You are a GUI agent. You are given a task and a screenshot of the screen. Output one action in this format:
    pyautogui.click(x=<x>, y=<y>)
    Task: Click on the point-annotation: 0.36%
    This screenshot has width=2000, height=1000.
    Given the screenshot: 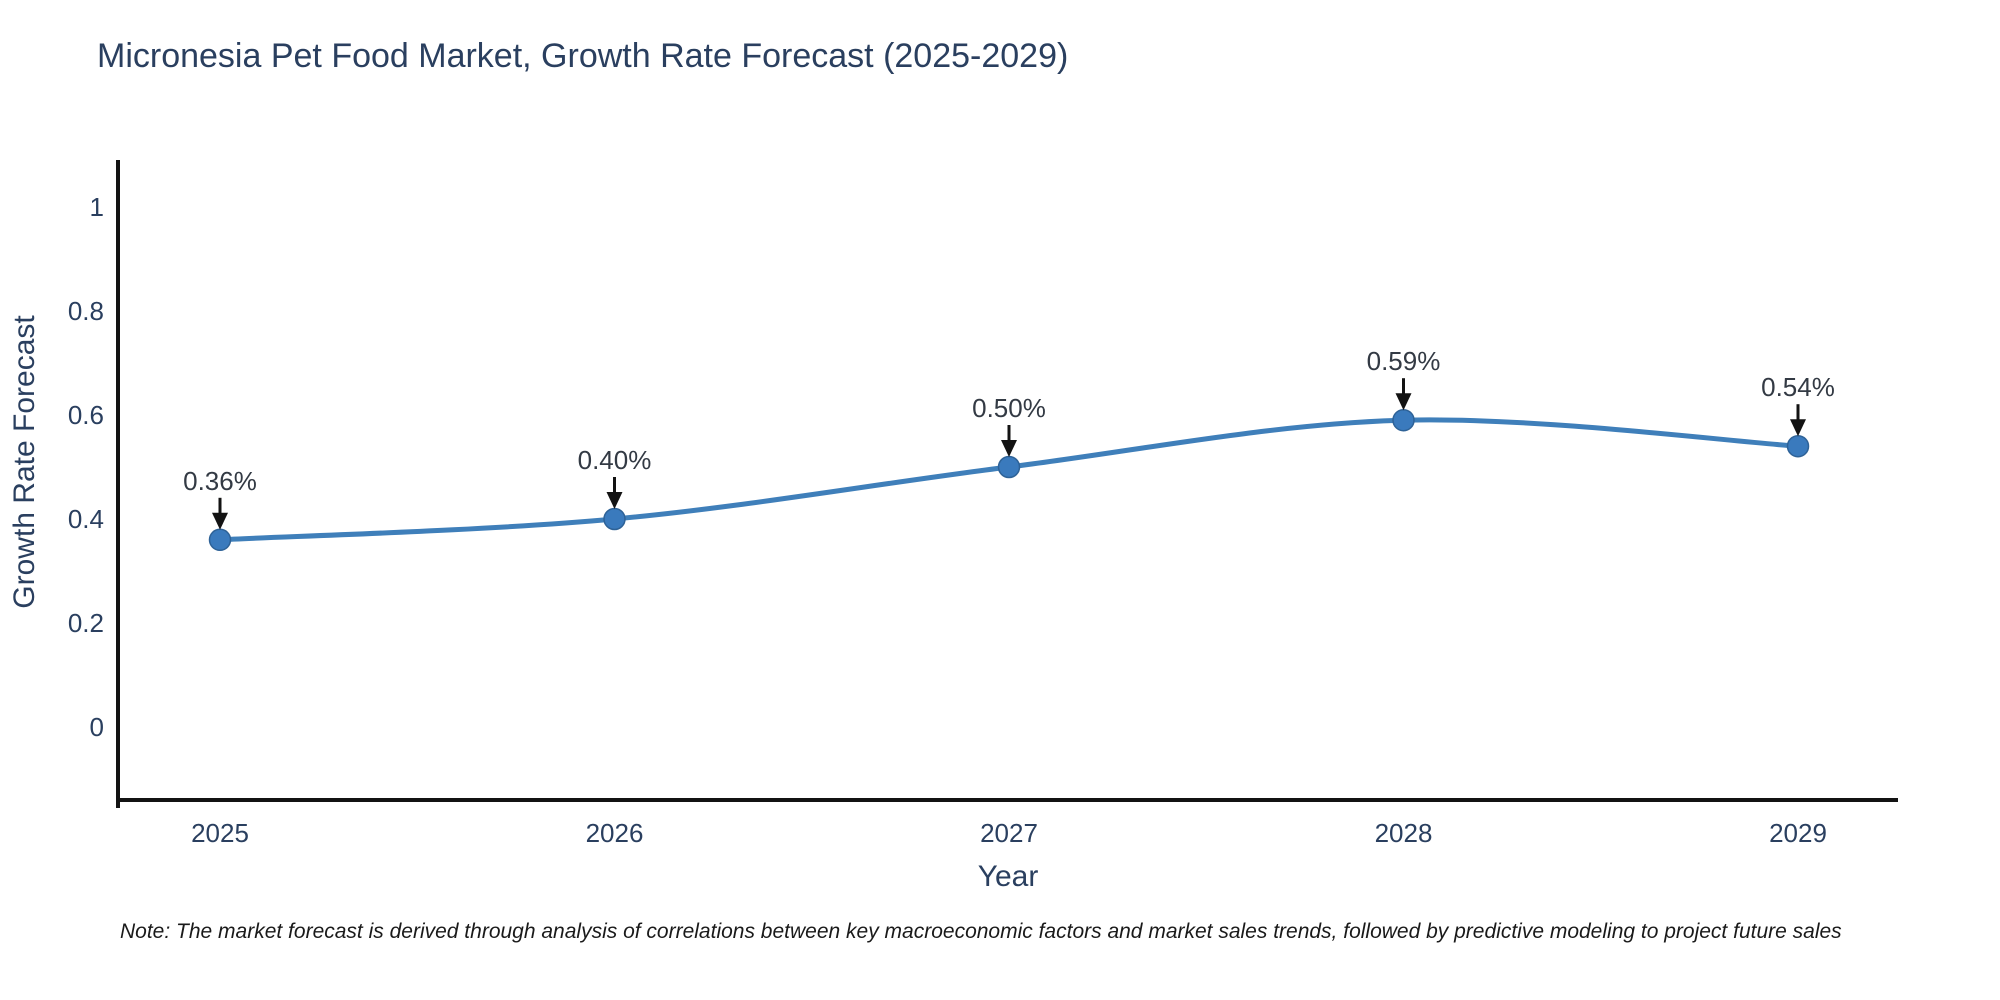 What is the action you would take?
    pyautogui.click(x=220, y=498)
    